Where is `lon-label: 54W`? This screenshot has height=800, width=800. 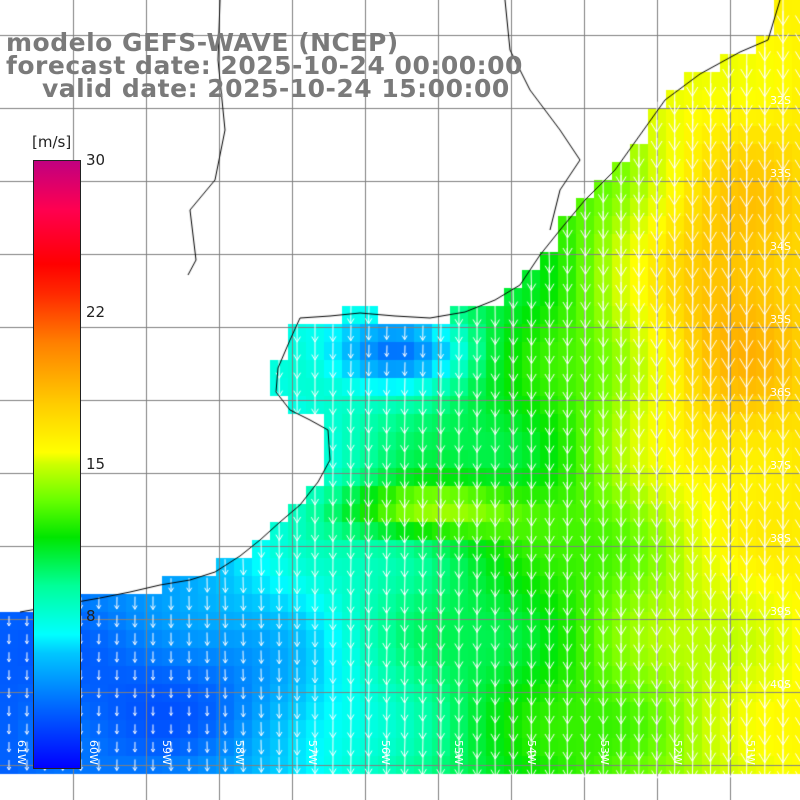 lon-label: 54W is located at coordinates (531, 752).